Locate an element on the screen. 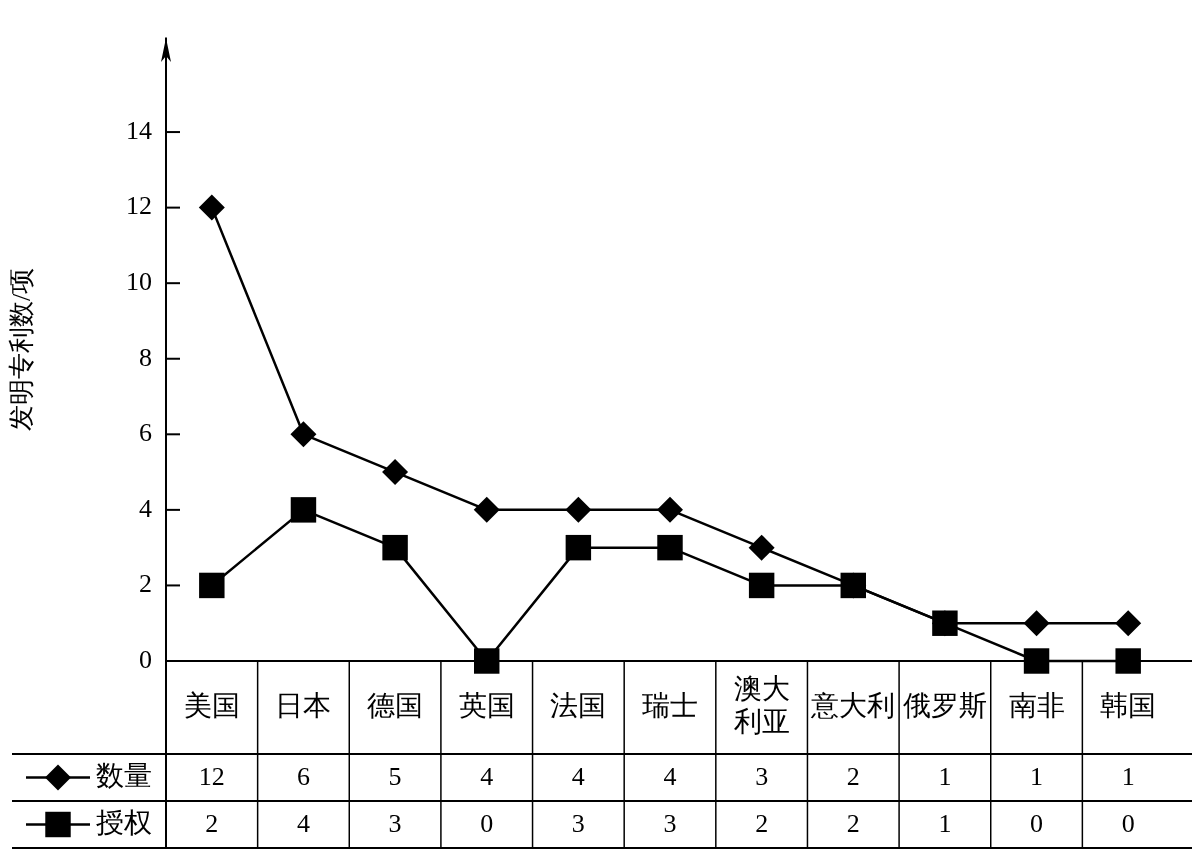 This screenshot has height=859, width=1200. x-tick-label: 南非 is located at coordinates (1036, 705).